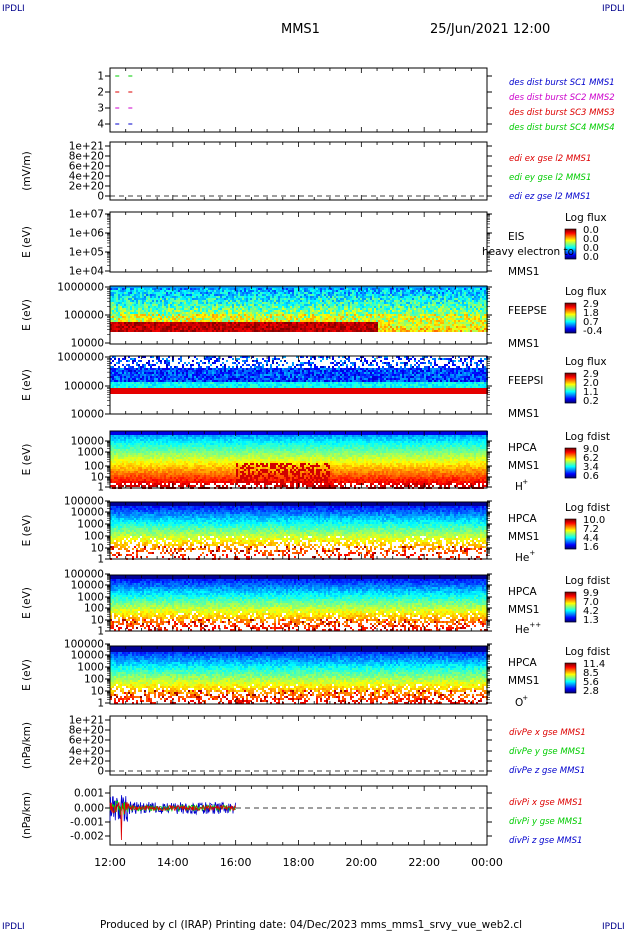 Image resolution: width=630 pixels, height=934 pixels. What do you see at coordinates (547, 771) in the screenshot?
I see `legend-entry: divPe z gse MMS1` at bounding box center [547, 771].